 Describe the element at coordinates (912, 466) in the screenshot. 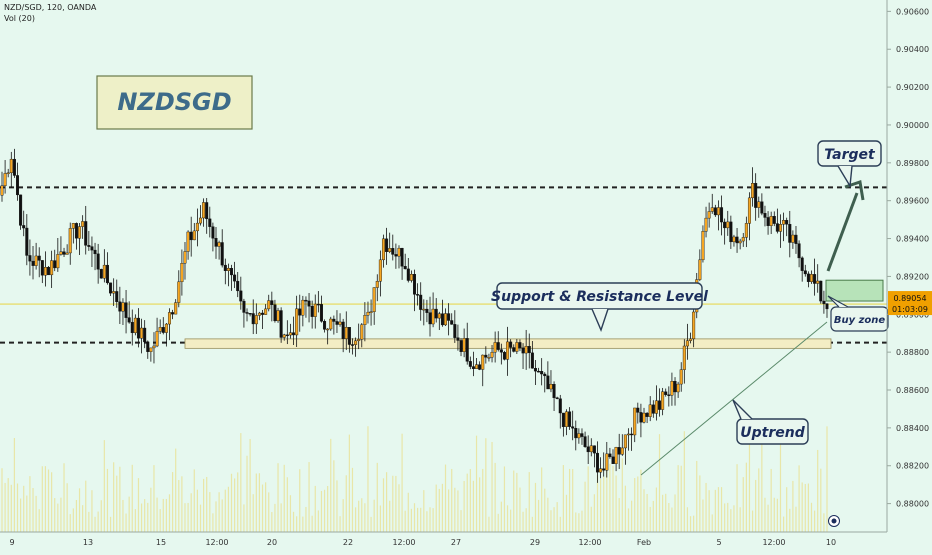

I see `price-tick-label: 0.88200` at that location.